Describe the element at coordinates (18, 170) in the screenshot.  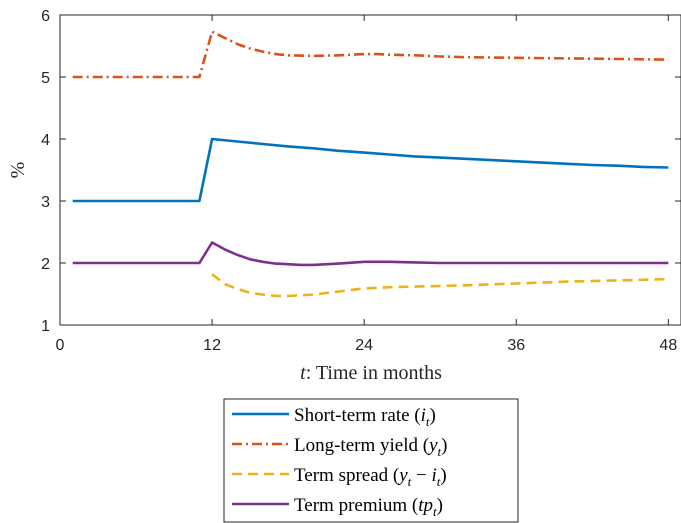
I see `y-axis-label: %` at that location.